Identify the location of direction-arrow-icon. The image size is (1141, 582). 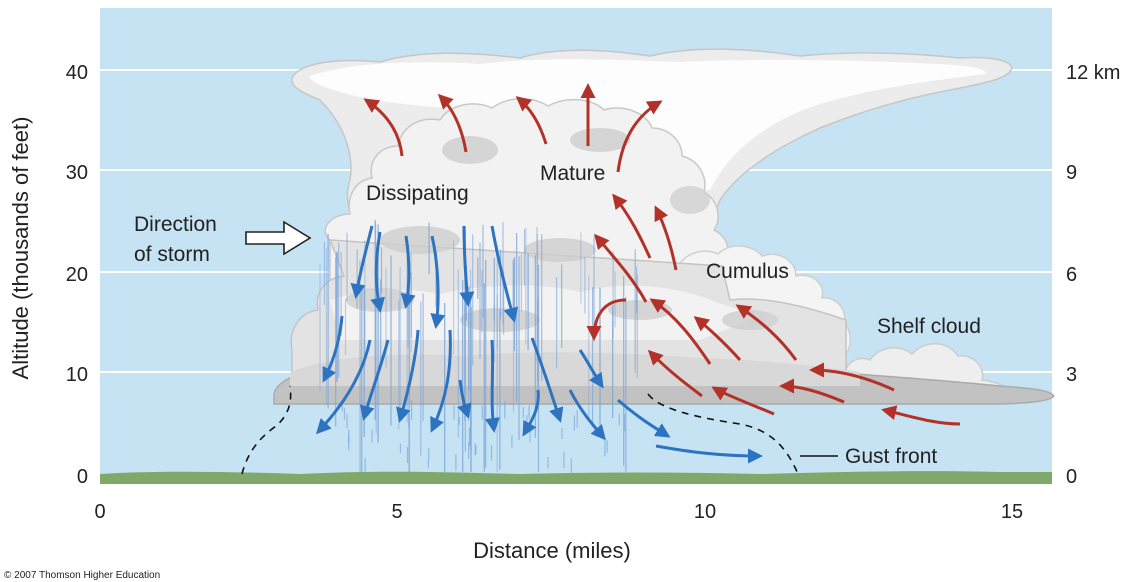
(278, 238).